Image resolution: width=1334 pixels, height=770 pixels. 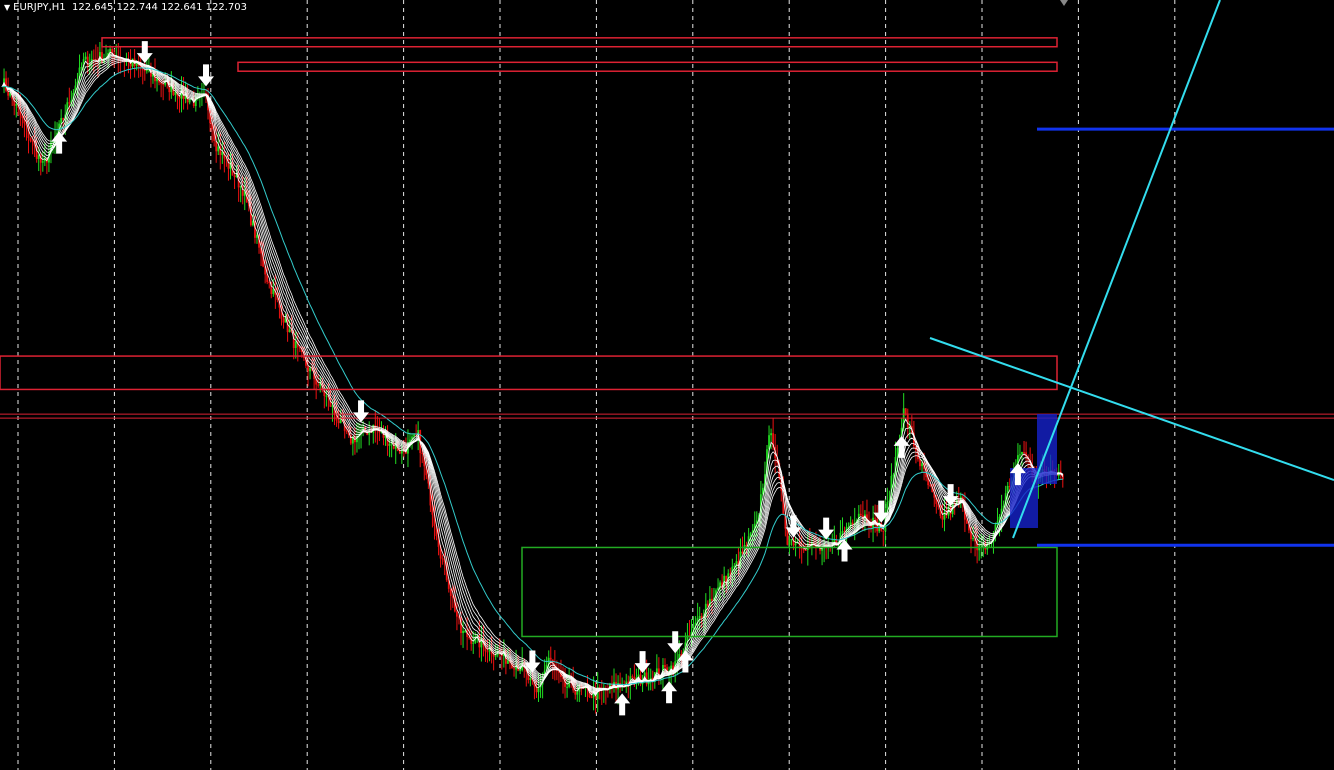 I want to click on symbol-label: EURJPY,H1, so click(x=39, y=7).